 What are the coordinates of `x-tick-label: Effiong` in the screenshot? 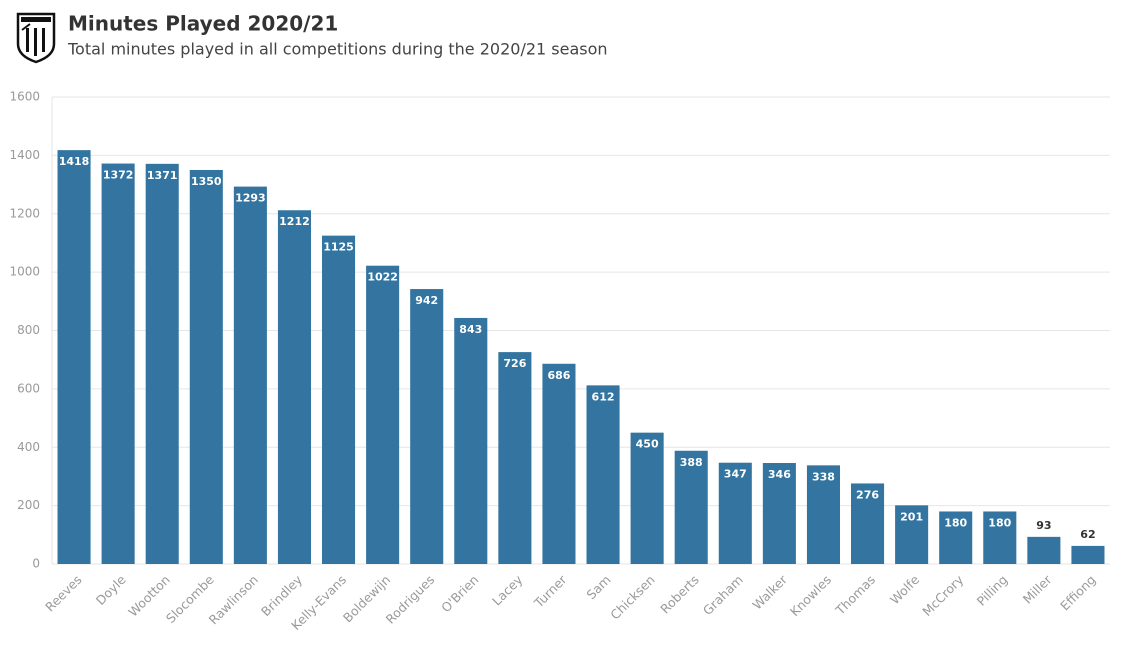 It's located at (1077, 592).